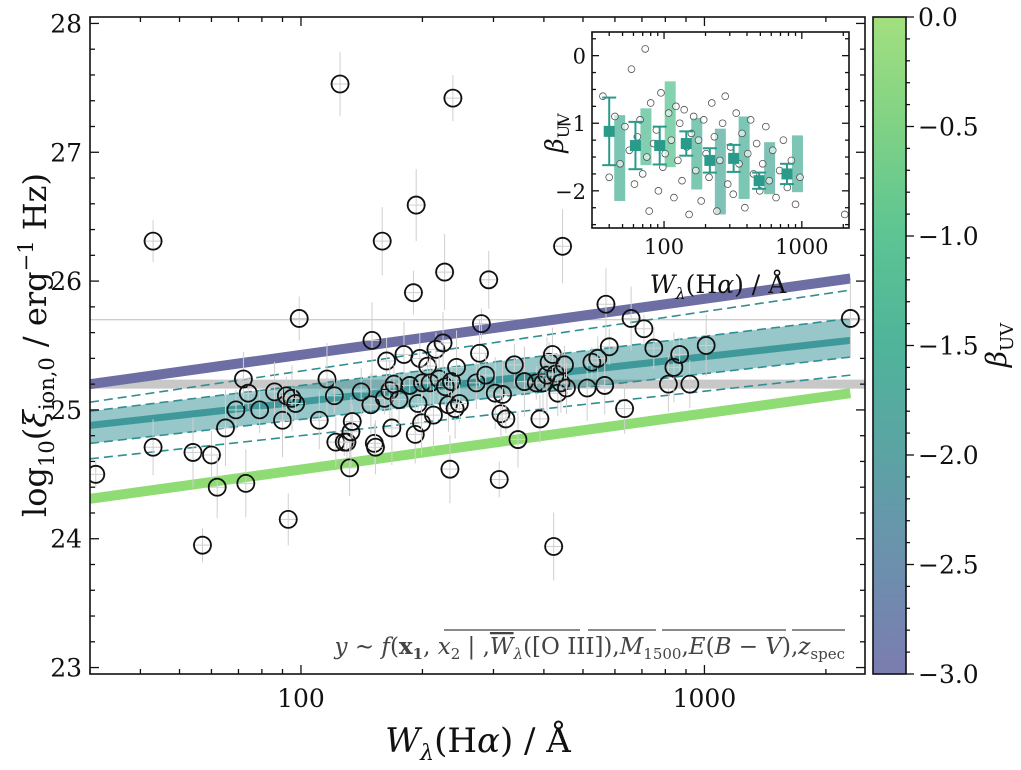 This screenshot has width=1021, height=770. Describe the element at coordinates (470, 346) in the screenshot. I see `fit-outer-upper` at that location.